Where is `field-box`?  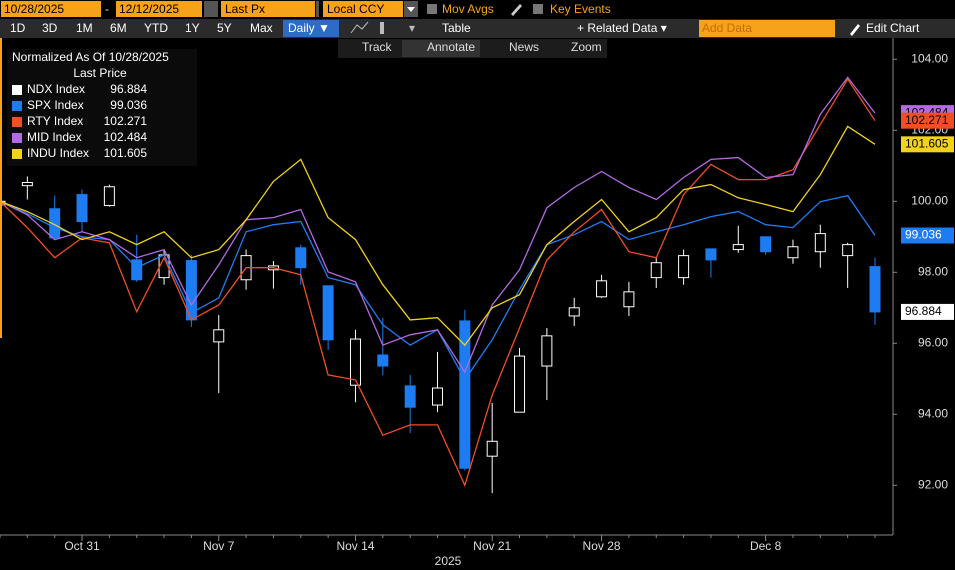 field-box is located at coordinates (268, 9).